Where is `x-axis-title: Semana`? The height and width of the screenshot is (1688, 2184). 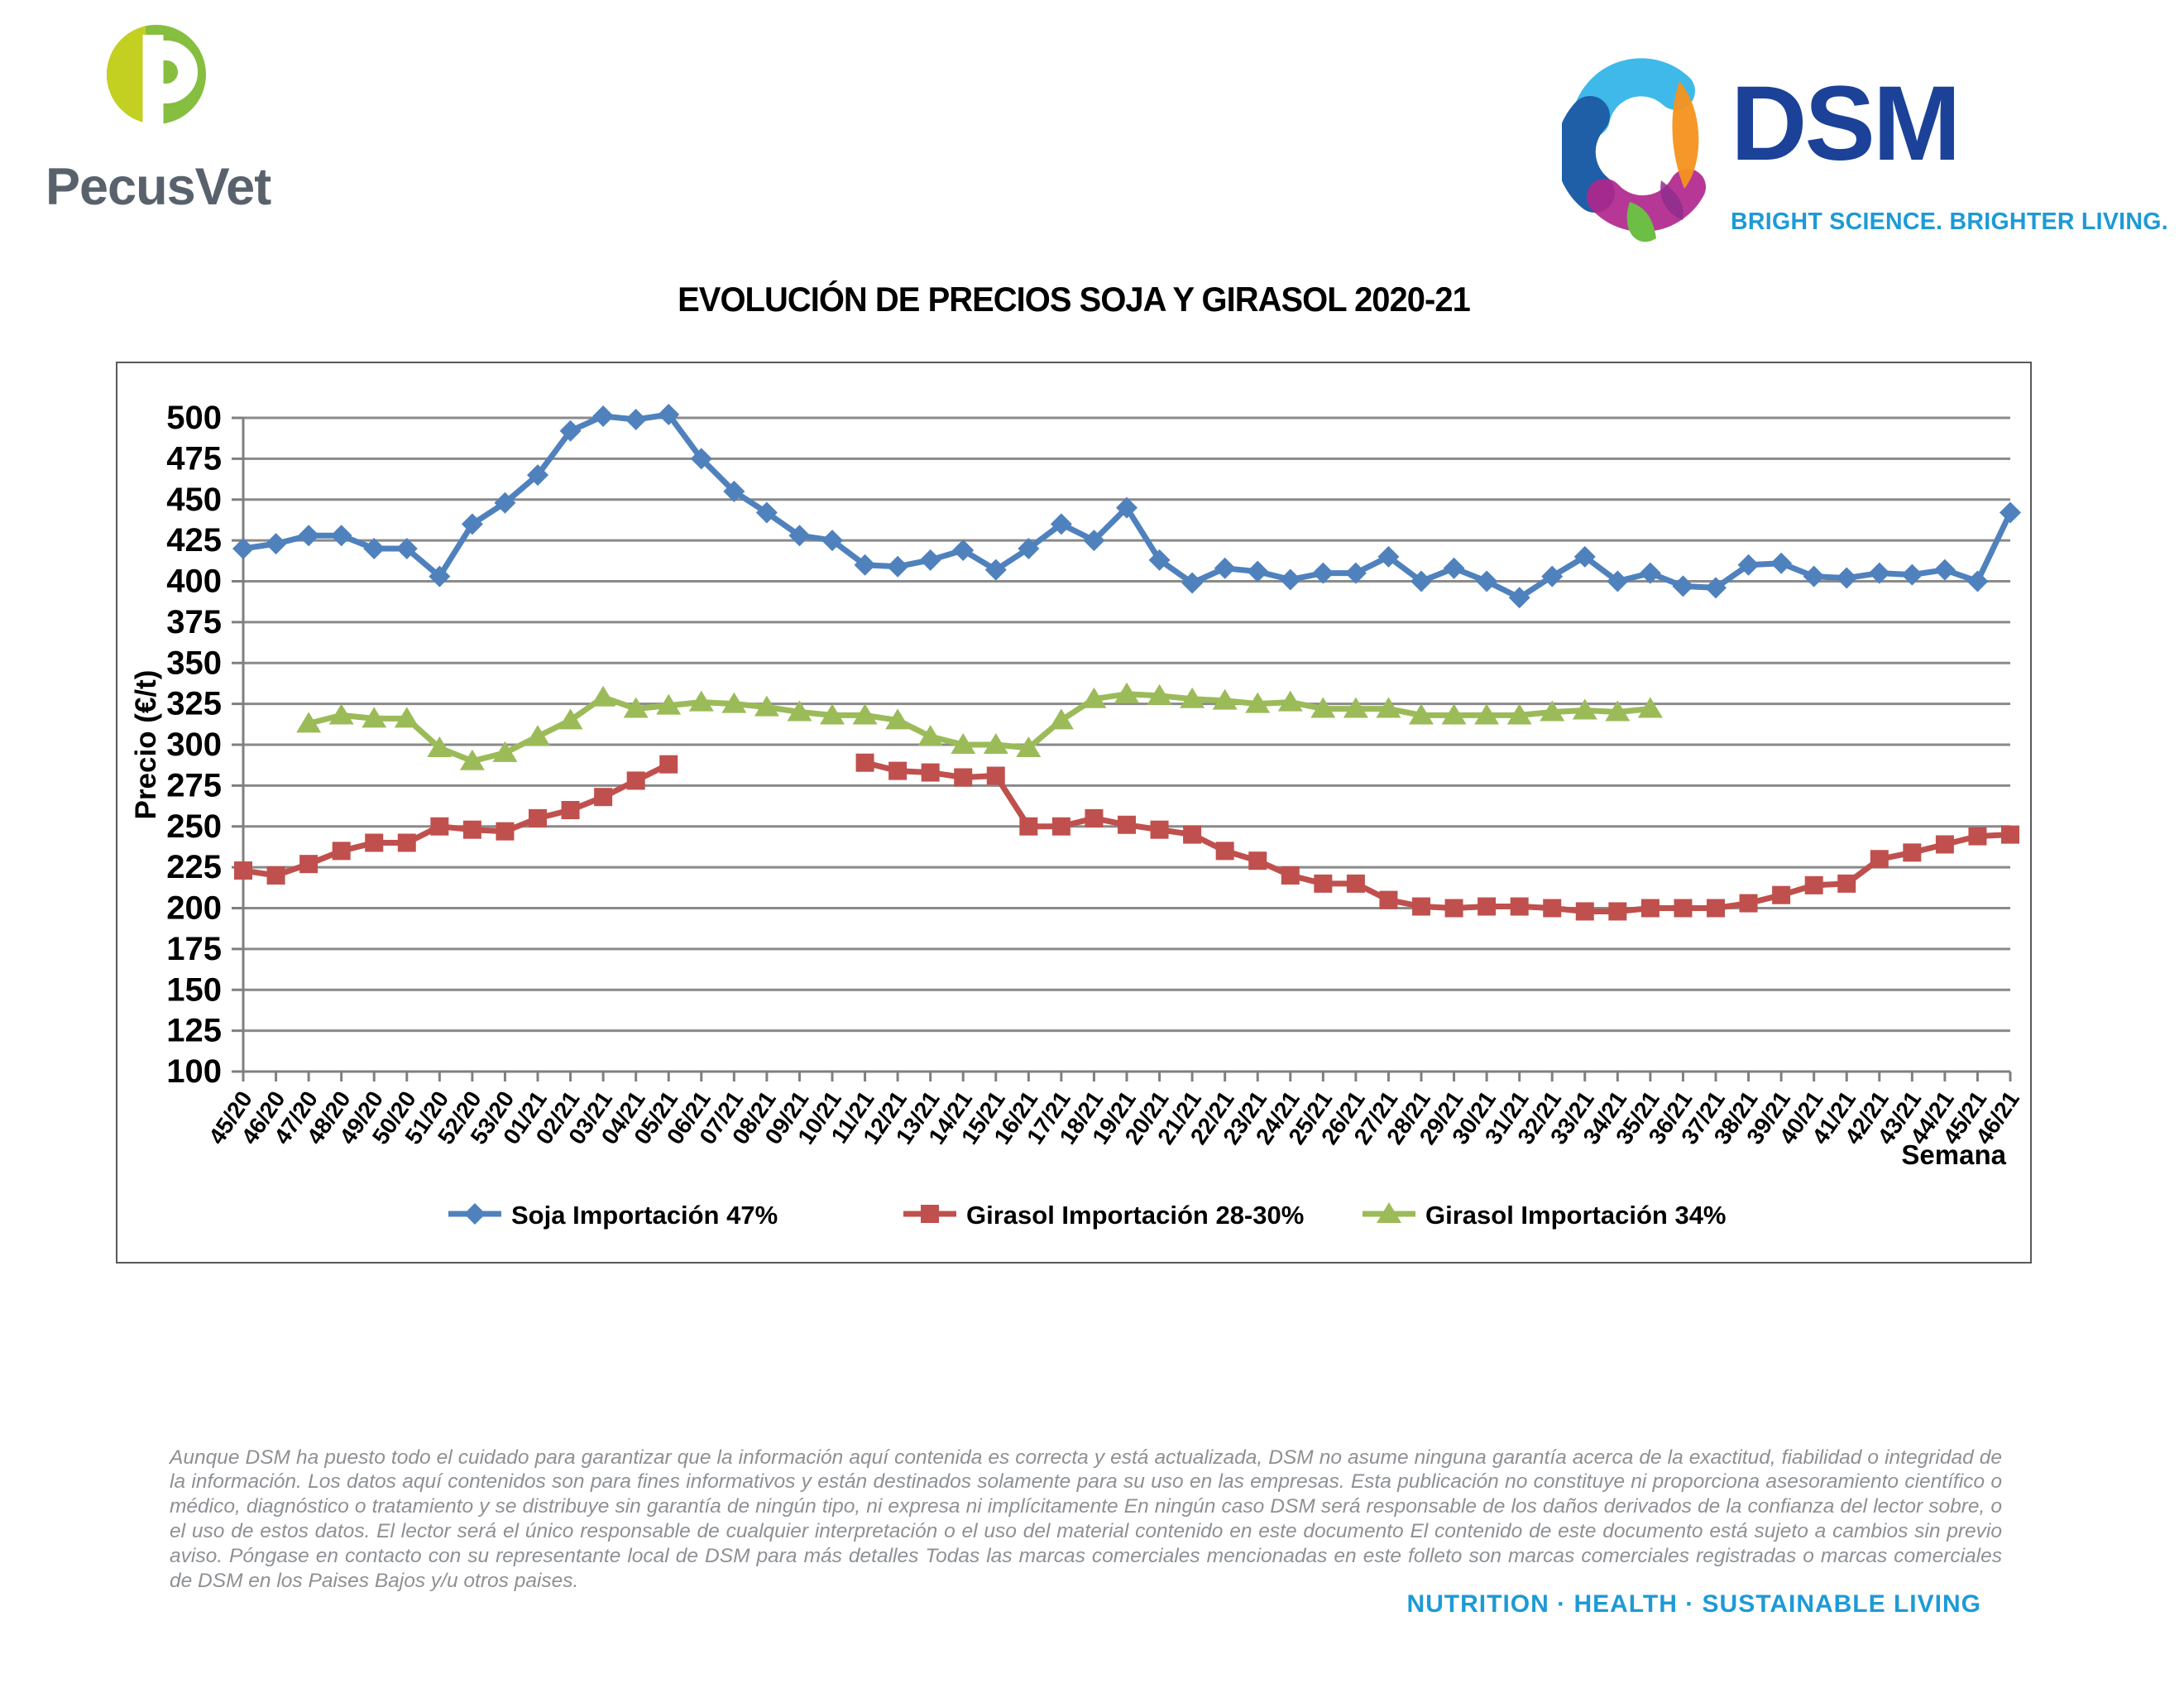 x-axis-title: Semana is located at coordinates (1953, 1154).